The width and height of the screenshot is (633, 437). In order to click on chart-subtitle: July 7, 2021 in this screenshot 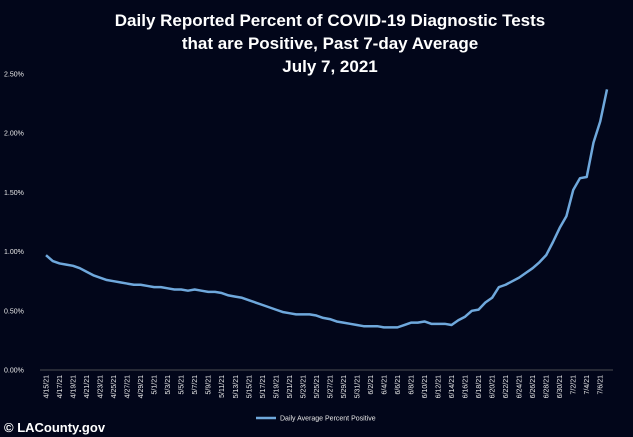, I will do `click(329, 66)`.